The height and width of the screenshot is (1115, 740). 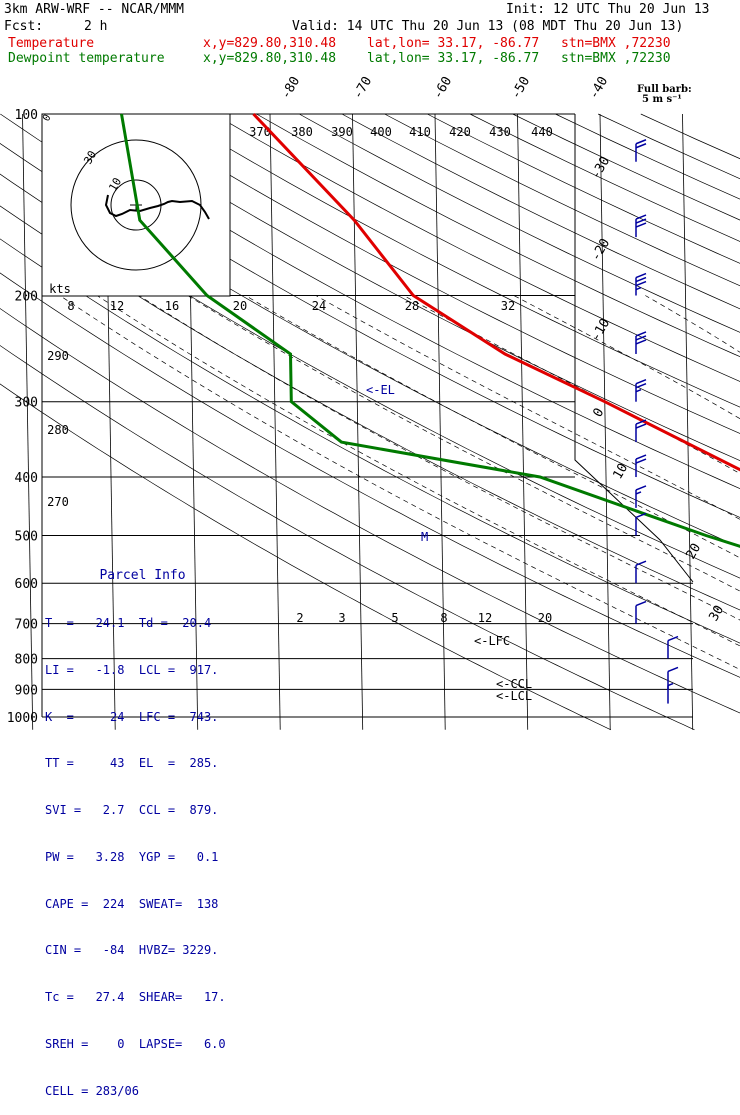 I want to click on lcl-marker: <-LCL, so click(x=514, y=696).